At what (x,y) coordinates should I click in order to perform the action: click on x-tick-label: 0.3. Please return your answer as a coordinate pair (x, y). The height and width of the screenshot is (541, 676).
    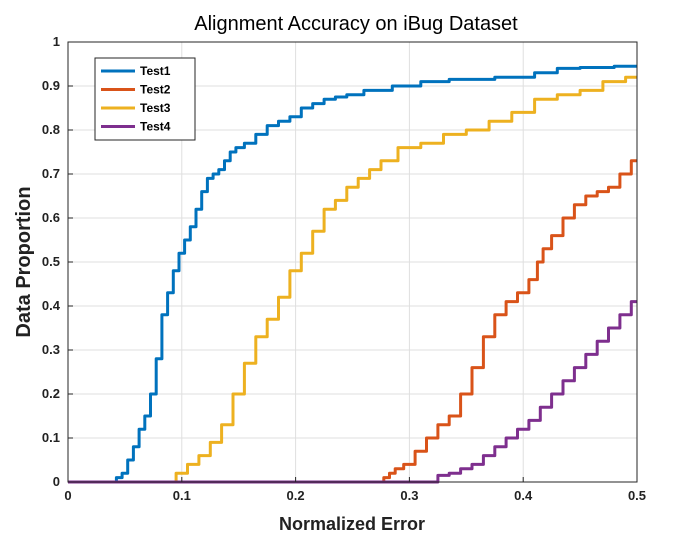
    Looking at the image, I should click on (409, 495).